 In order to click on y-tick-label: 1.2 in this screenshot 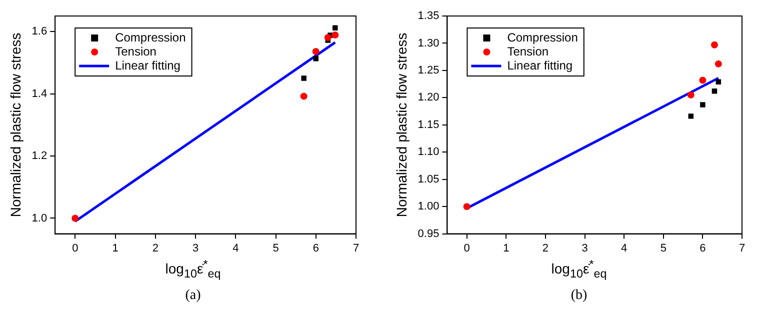, I will do `click(40, 156)`.